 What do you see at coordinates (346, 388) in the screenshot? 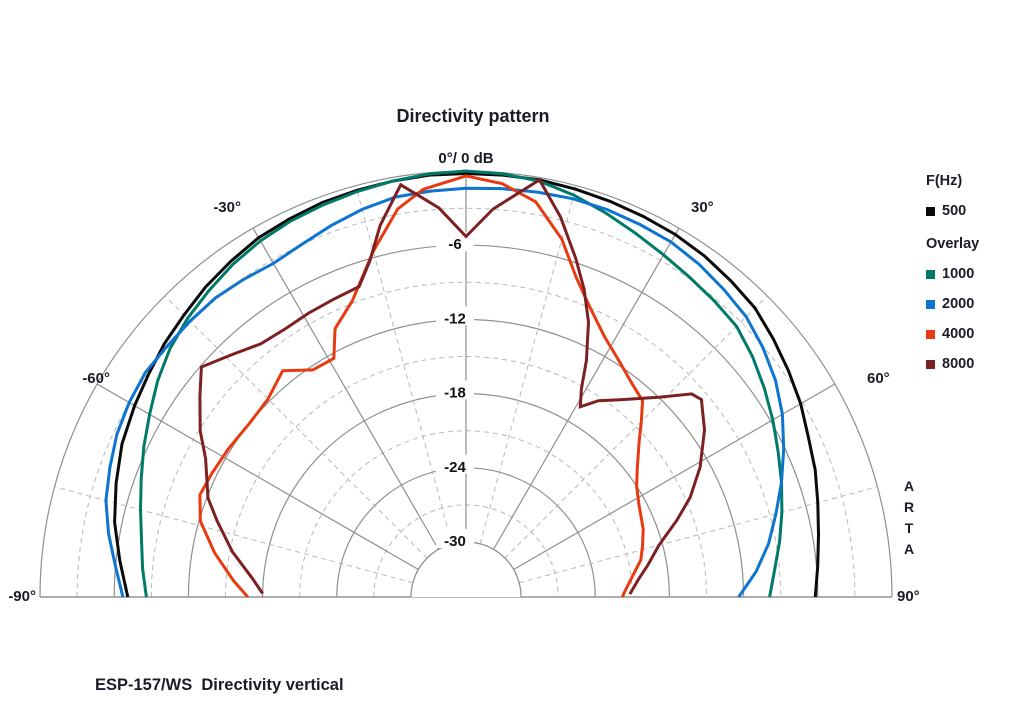
I see `grid-radial--30` at bounding box center [346, 388].